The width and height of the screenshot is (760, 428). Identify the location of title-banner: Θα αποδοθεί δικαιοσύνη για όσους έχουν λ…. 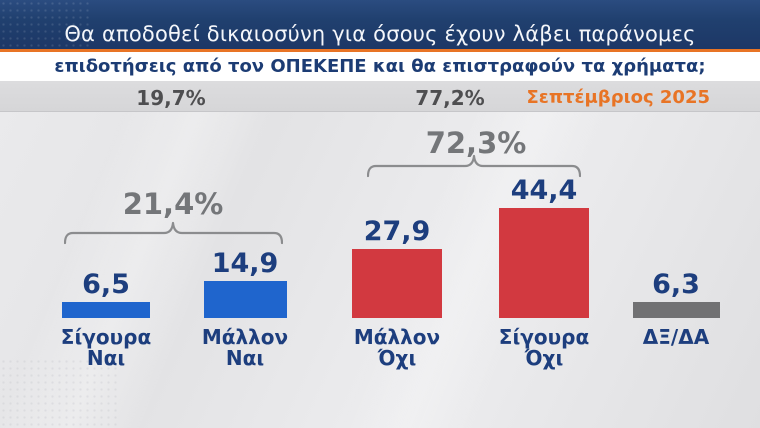
(380, 24).